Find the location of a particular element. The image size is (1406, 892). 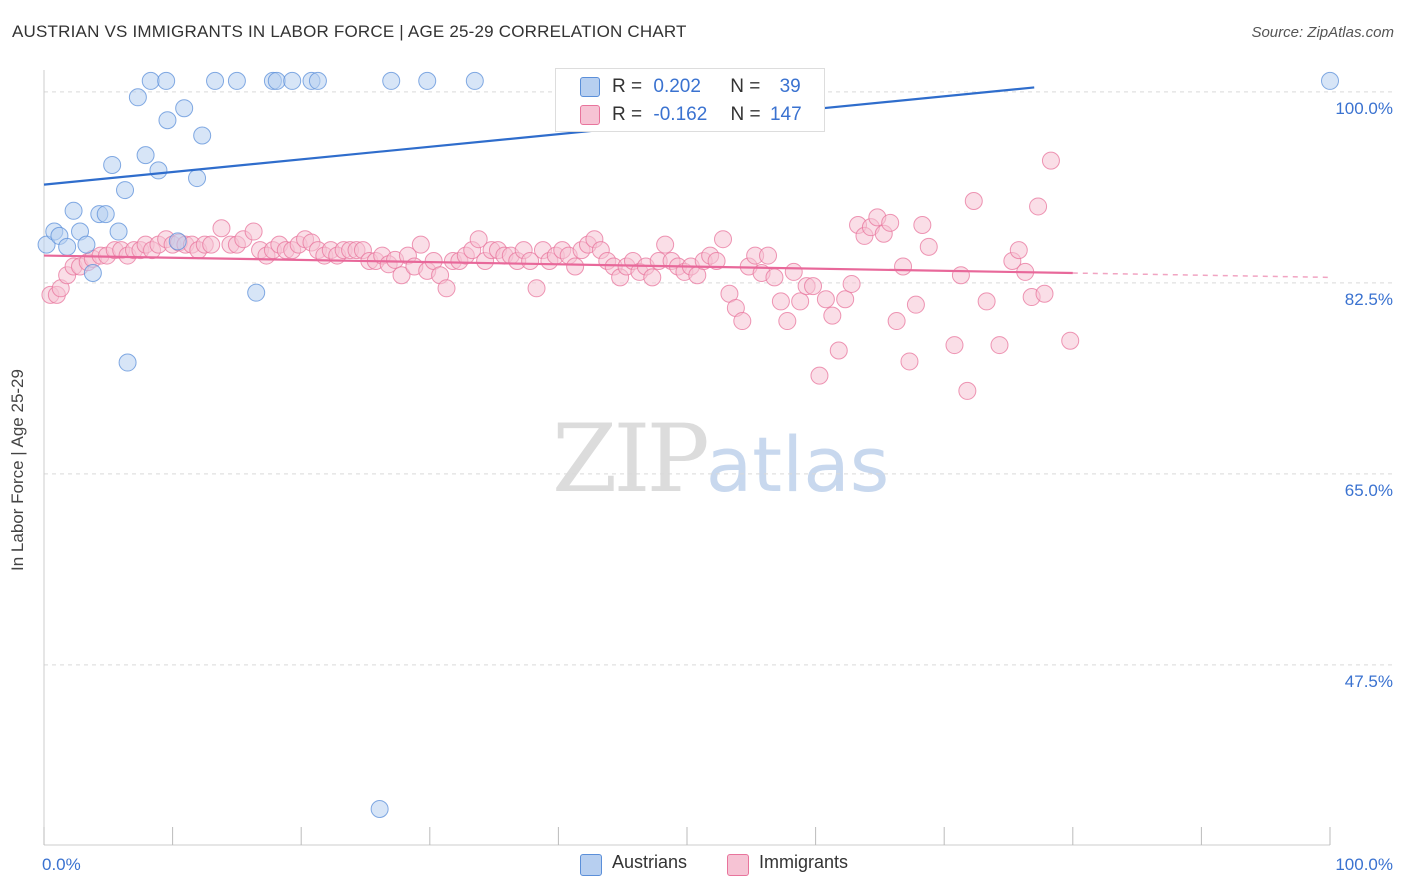

watermark-atlas: atlas is located at coordinates (797, 464).